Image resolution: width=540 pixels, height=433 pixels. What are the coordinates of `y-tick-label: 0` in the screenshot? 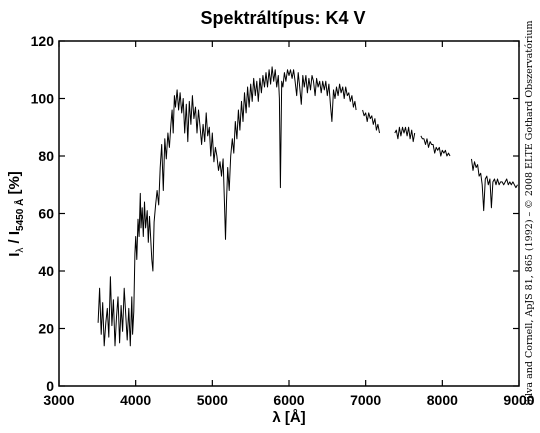 It's located at (50, 386).